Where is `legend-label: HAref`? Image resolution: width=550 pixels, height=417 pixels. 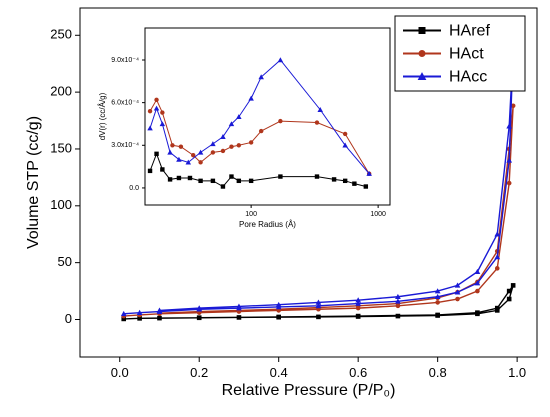 legend-label: HAref is located at coordinates (469, 31).